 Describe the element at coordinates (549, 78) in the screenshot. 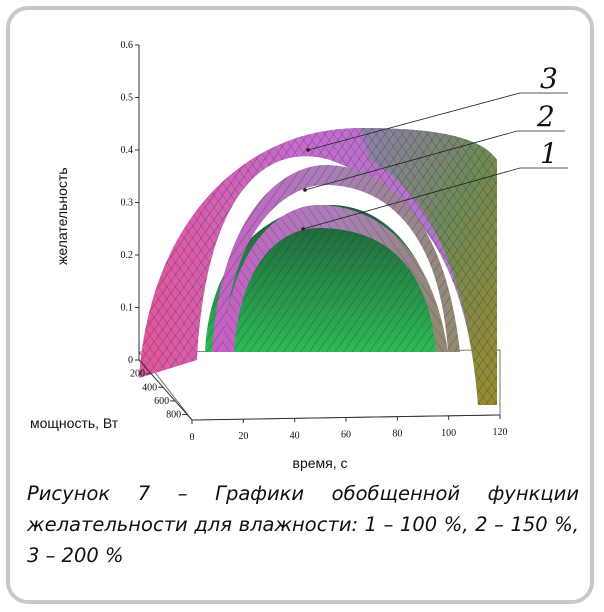

I see `series-label-3: 3` at that location.